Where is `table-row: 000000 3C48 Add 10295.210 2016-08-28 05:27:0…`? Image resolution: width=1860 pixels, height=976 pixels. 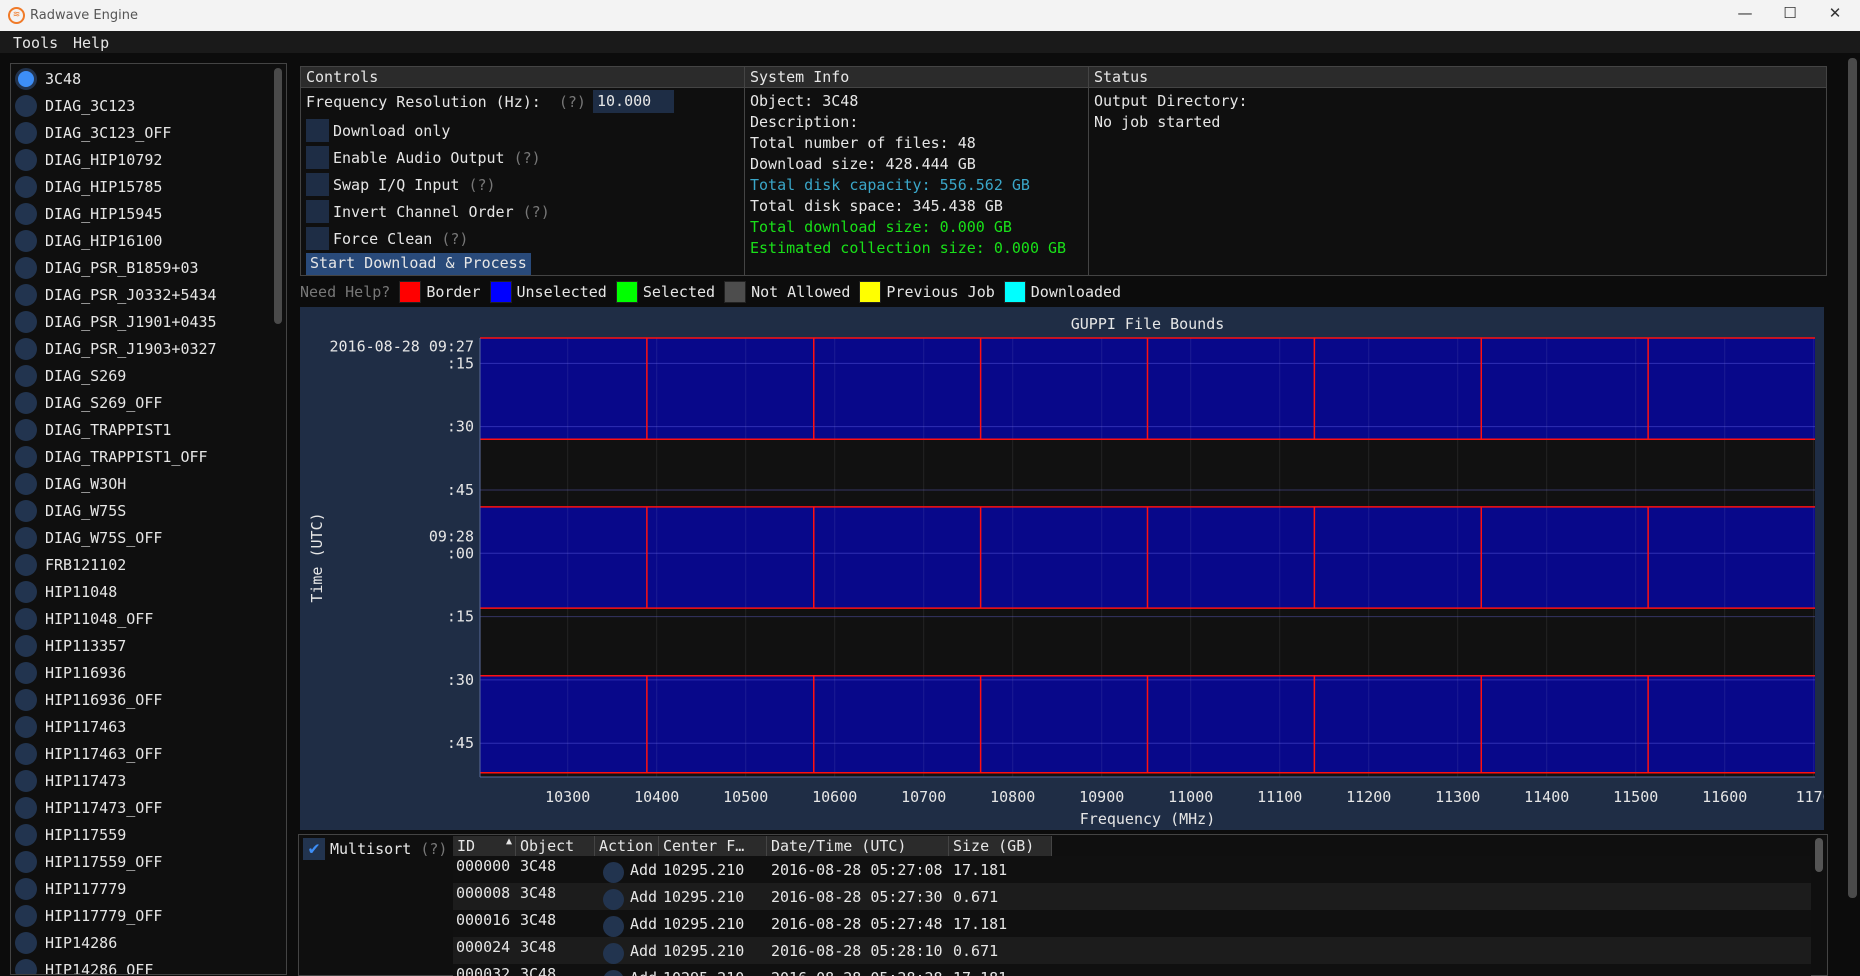 table-row: 000000 3C48 Add 10295.210 2016-08-28 05:27:0… is located at coordinates (1132, 869).